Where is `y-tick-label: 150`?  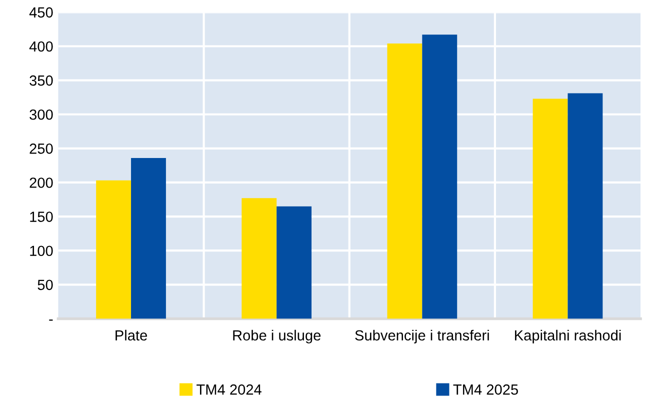 y-tick-label: 150 is located at coordinates (41, 217).